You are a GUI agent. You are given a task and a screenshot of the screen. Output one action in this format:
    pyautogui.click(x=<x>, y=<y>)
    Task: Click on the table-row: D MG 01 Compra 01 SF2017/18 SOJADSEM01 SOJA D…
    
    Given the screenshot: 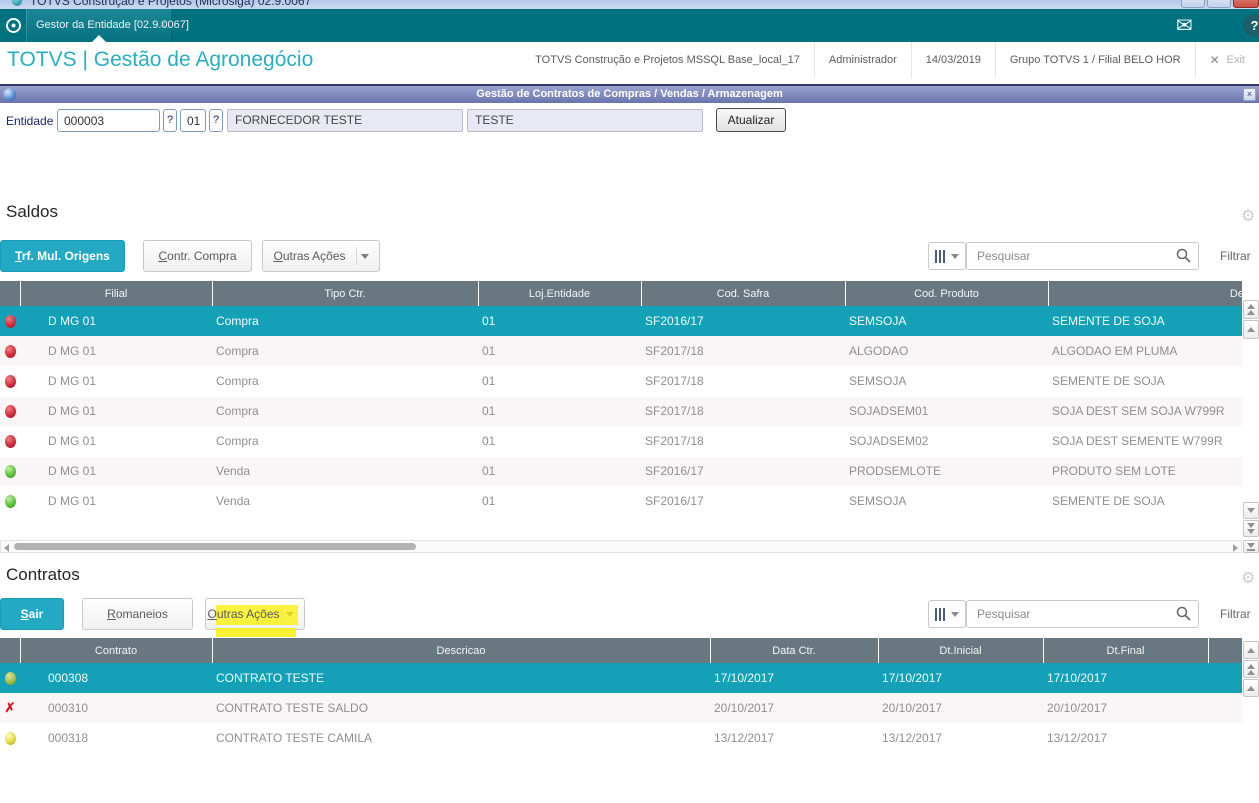 What is the action you would take?
    pyautogui.click(x=621, y=411)
    